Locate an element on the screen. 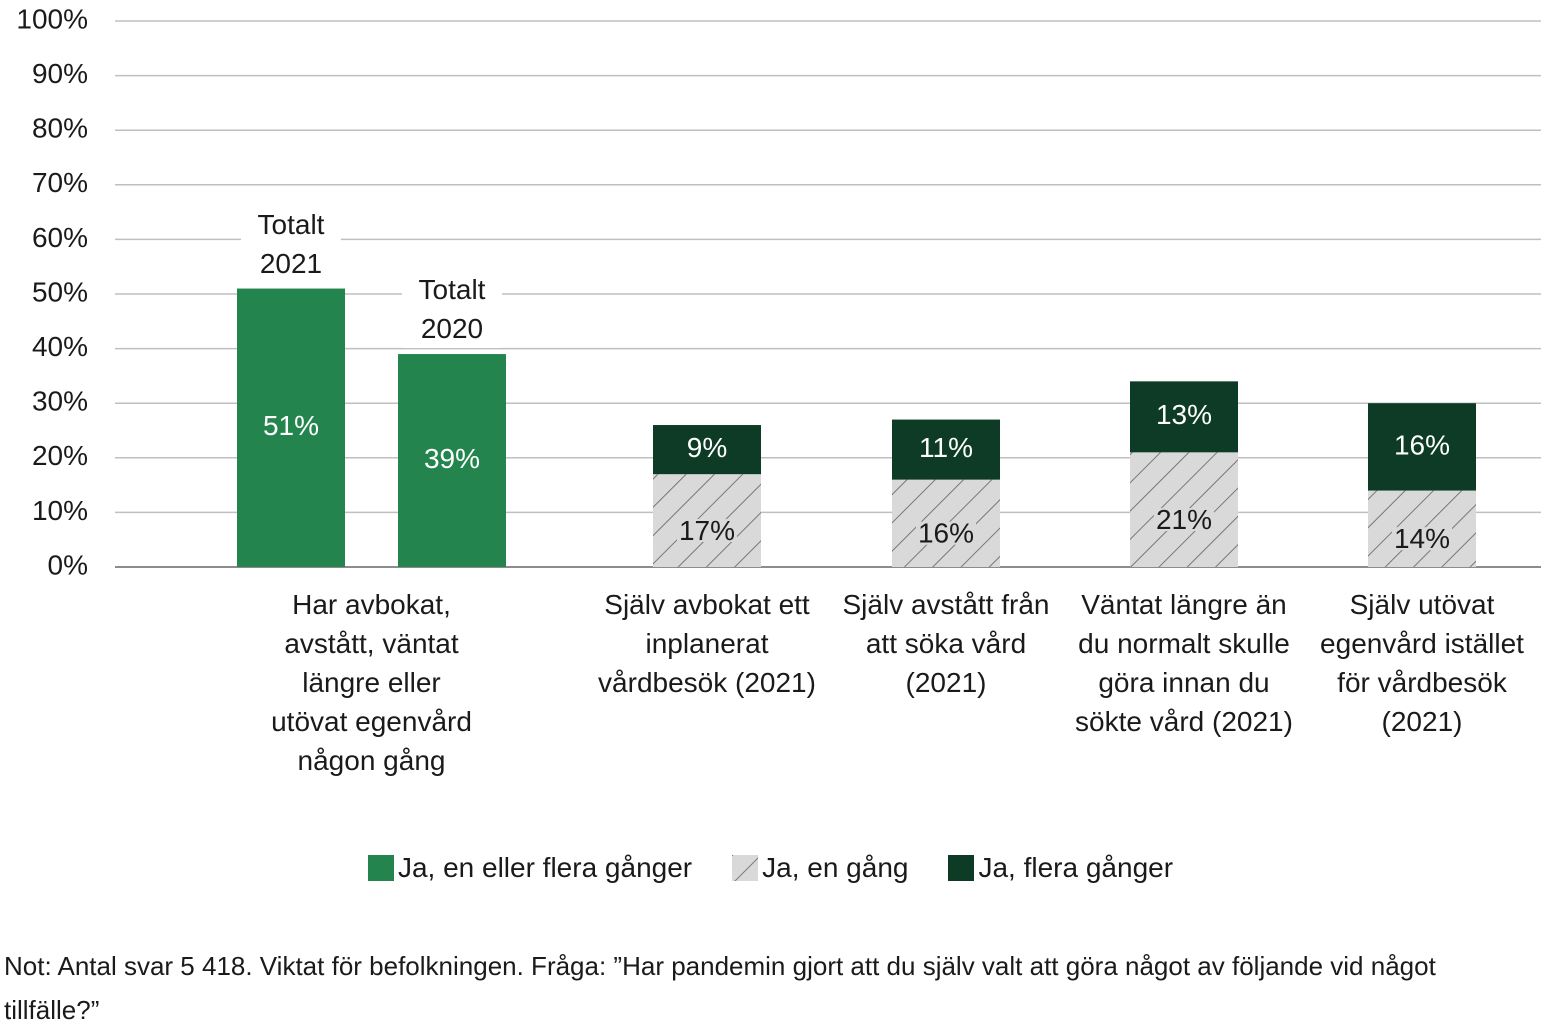 This screenshot has width=1541, height=1036. value-label: 39% is located at coordinates (452, 458).